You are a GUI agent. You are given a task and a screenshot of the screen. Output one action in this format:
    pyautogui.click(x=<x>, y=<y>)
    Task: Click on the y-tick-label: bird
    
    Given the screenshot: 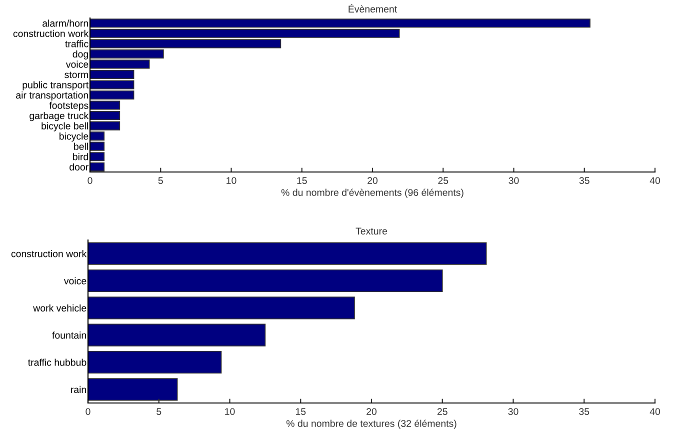 What is the action you would take?
    pyautogui.click(x=80, y=156)
    